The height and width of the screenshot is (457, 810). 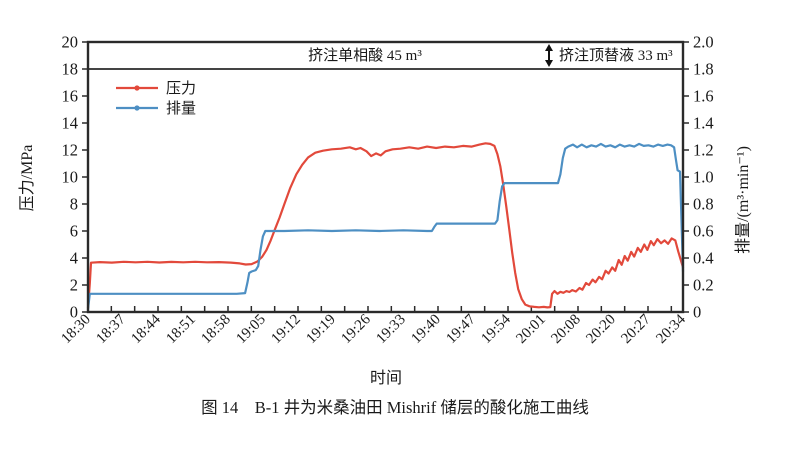 What do you see at coordinates (395, 407) in the screenshot?
I see `figure-caption: 图 14 B-1 井为米桑油田 Mishrif 储层的酸化施工曲线` at bounding box center [395, 407].